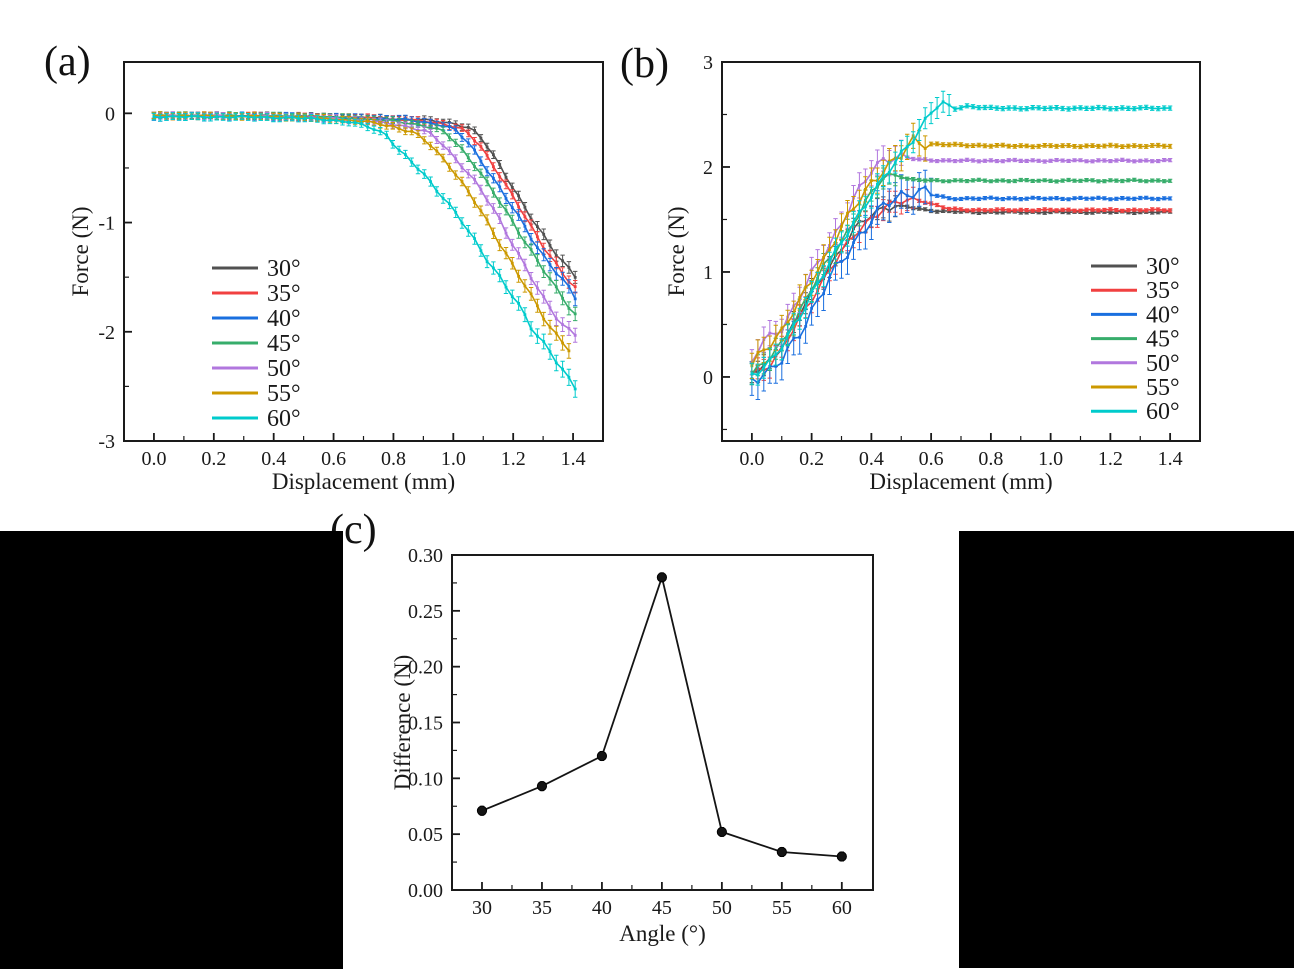  Describe the element at coordinates (256, 394) in the screenshot. I see `legend-item-55deg: 55°` at that location.